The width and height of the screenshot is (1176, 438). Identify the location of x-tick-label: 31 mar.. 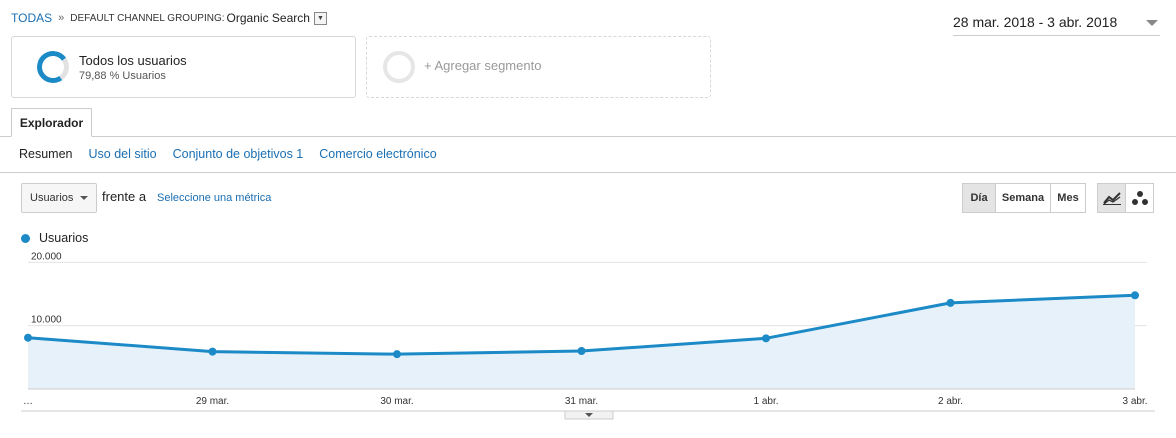
(581, 401).